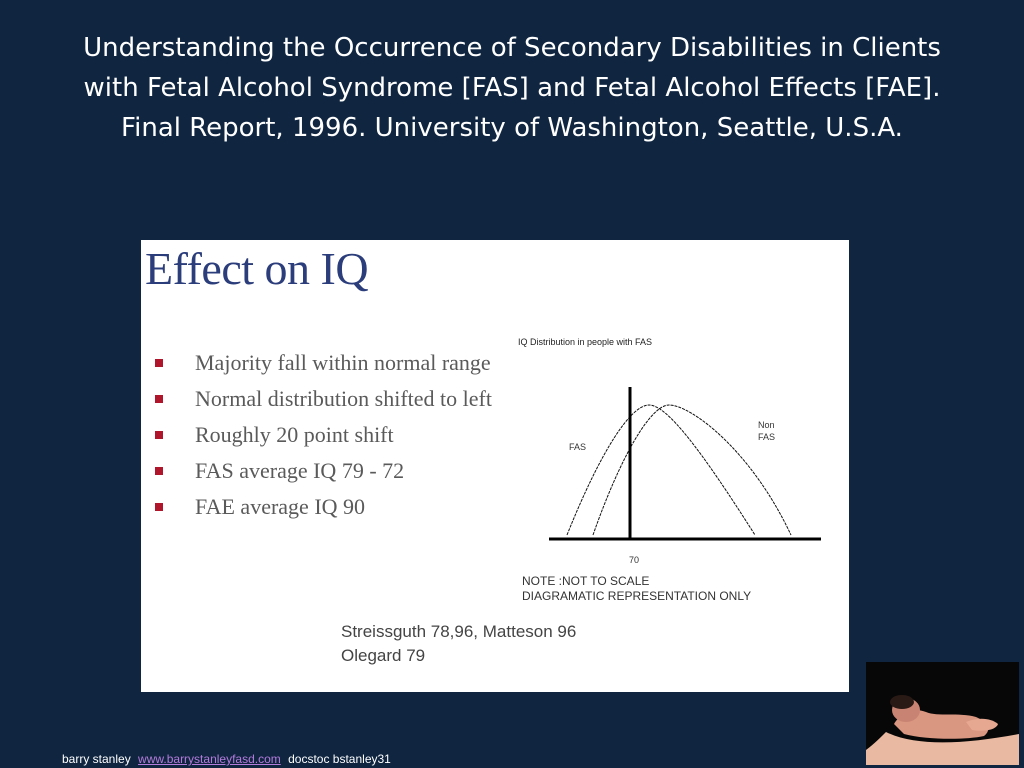 This screenshot has height=768, width=1024. I want to click on non-fas-curve-label: FAS, so click(766, 437).